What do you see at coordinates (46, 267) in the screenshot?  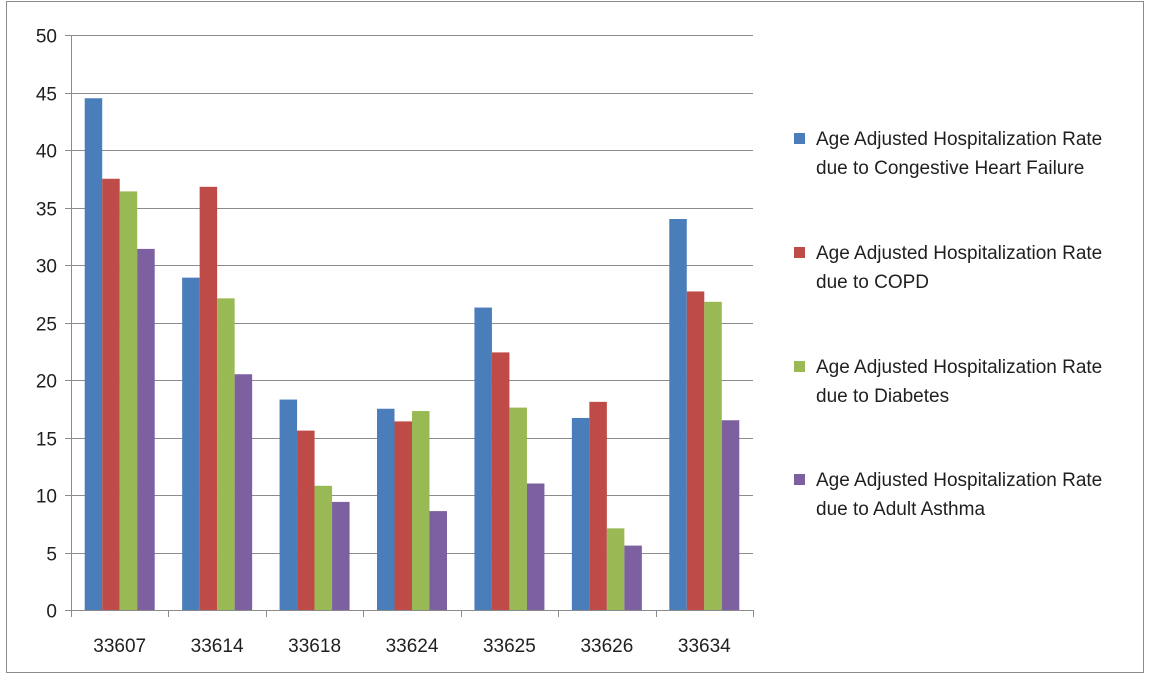 I see `y-tick-label: 30` at bounding box center [46, 267].